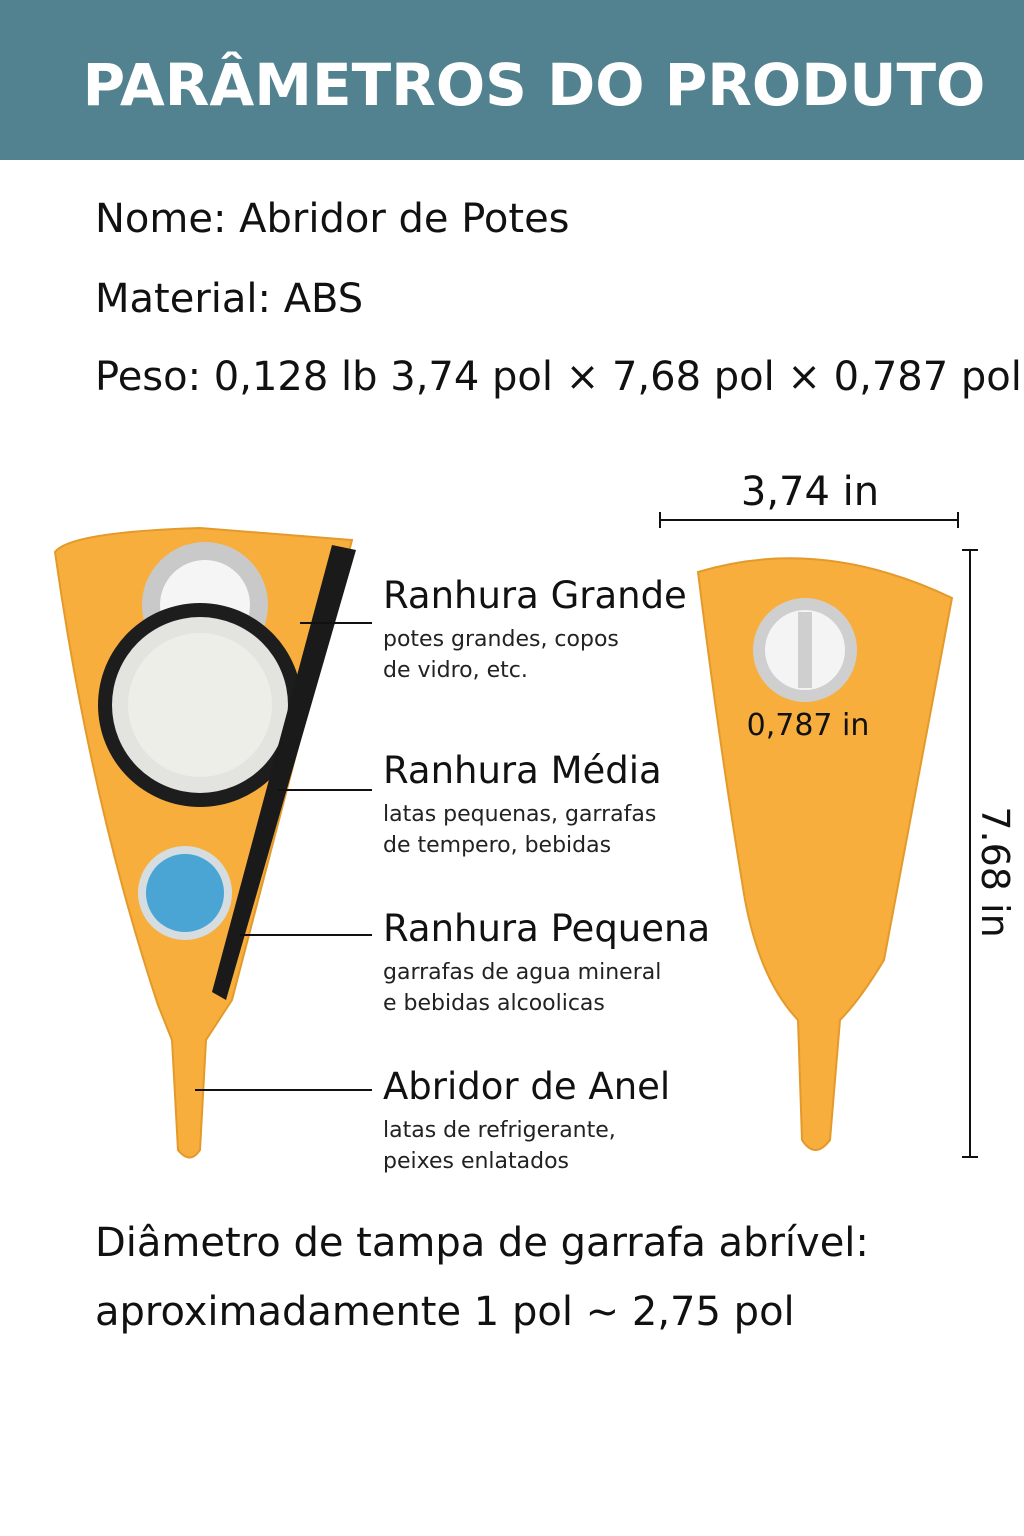 The height and width of the screenshot is (1536, 1024). What do you see at coordinates (229, 299) in the screenshot?
I see `spec: Material: ABS` at bounding box center [229, 299].